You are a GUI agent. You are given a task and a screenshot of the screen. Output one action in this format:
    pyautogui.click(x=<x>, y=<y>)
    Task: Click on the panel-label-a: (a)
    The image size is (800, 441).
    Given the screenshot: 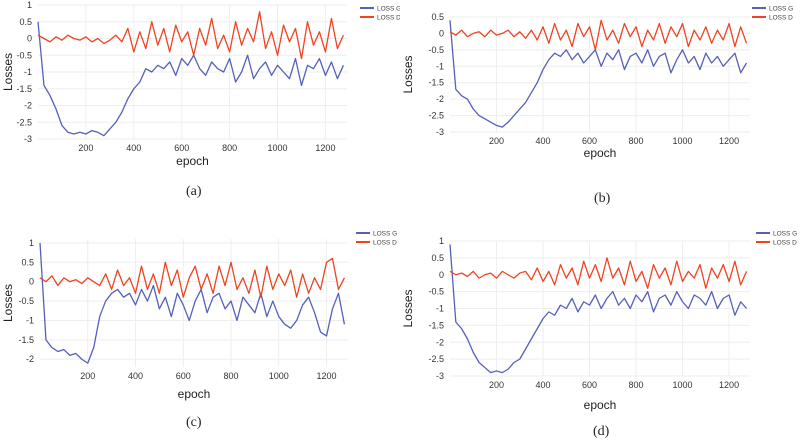 What is the action you would take?
    pyautogui.click(x=194, y=191)
    